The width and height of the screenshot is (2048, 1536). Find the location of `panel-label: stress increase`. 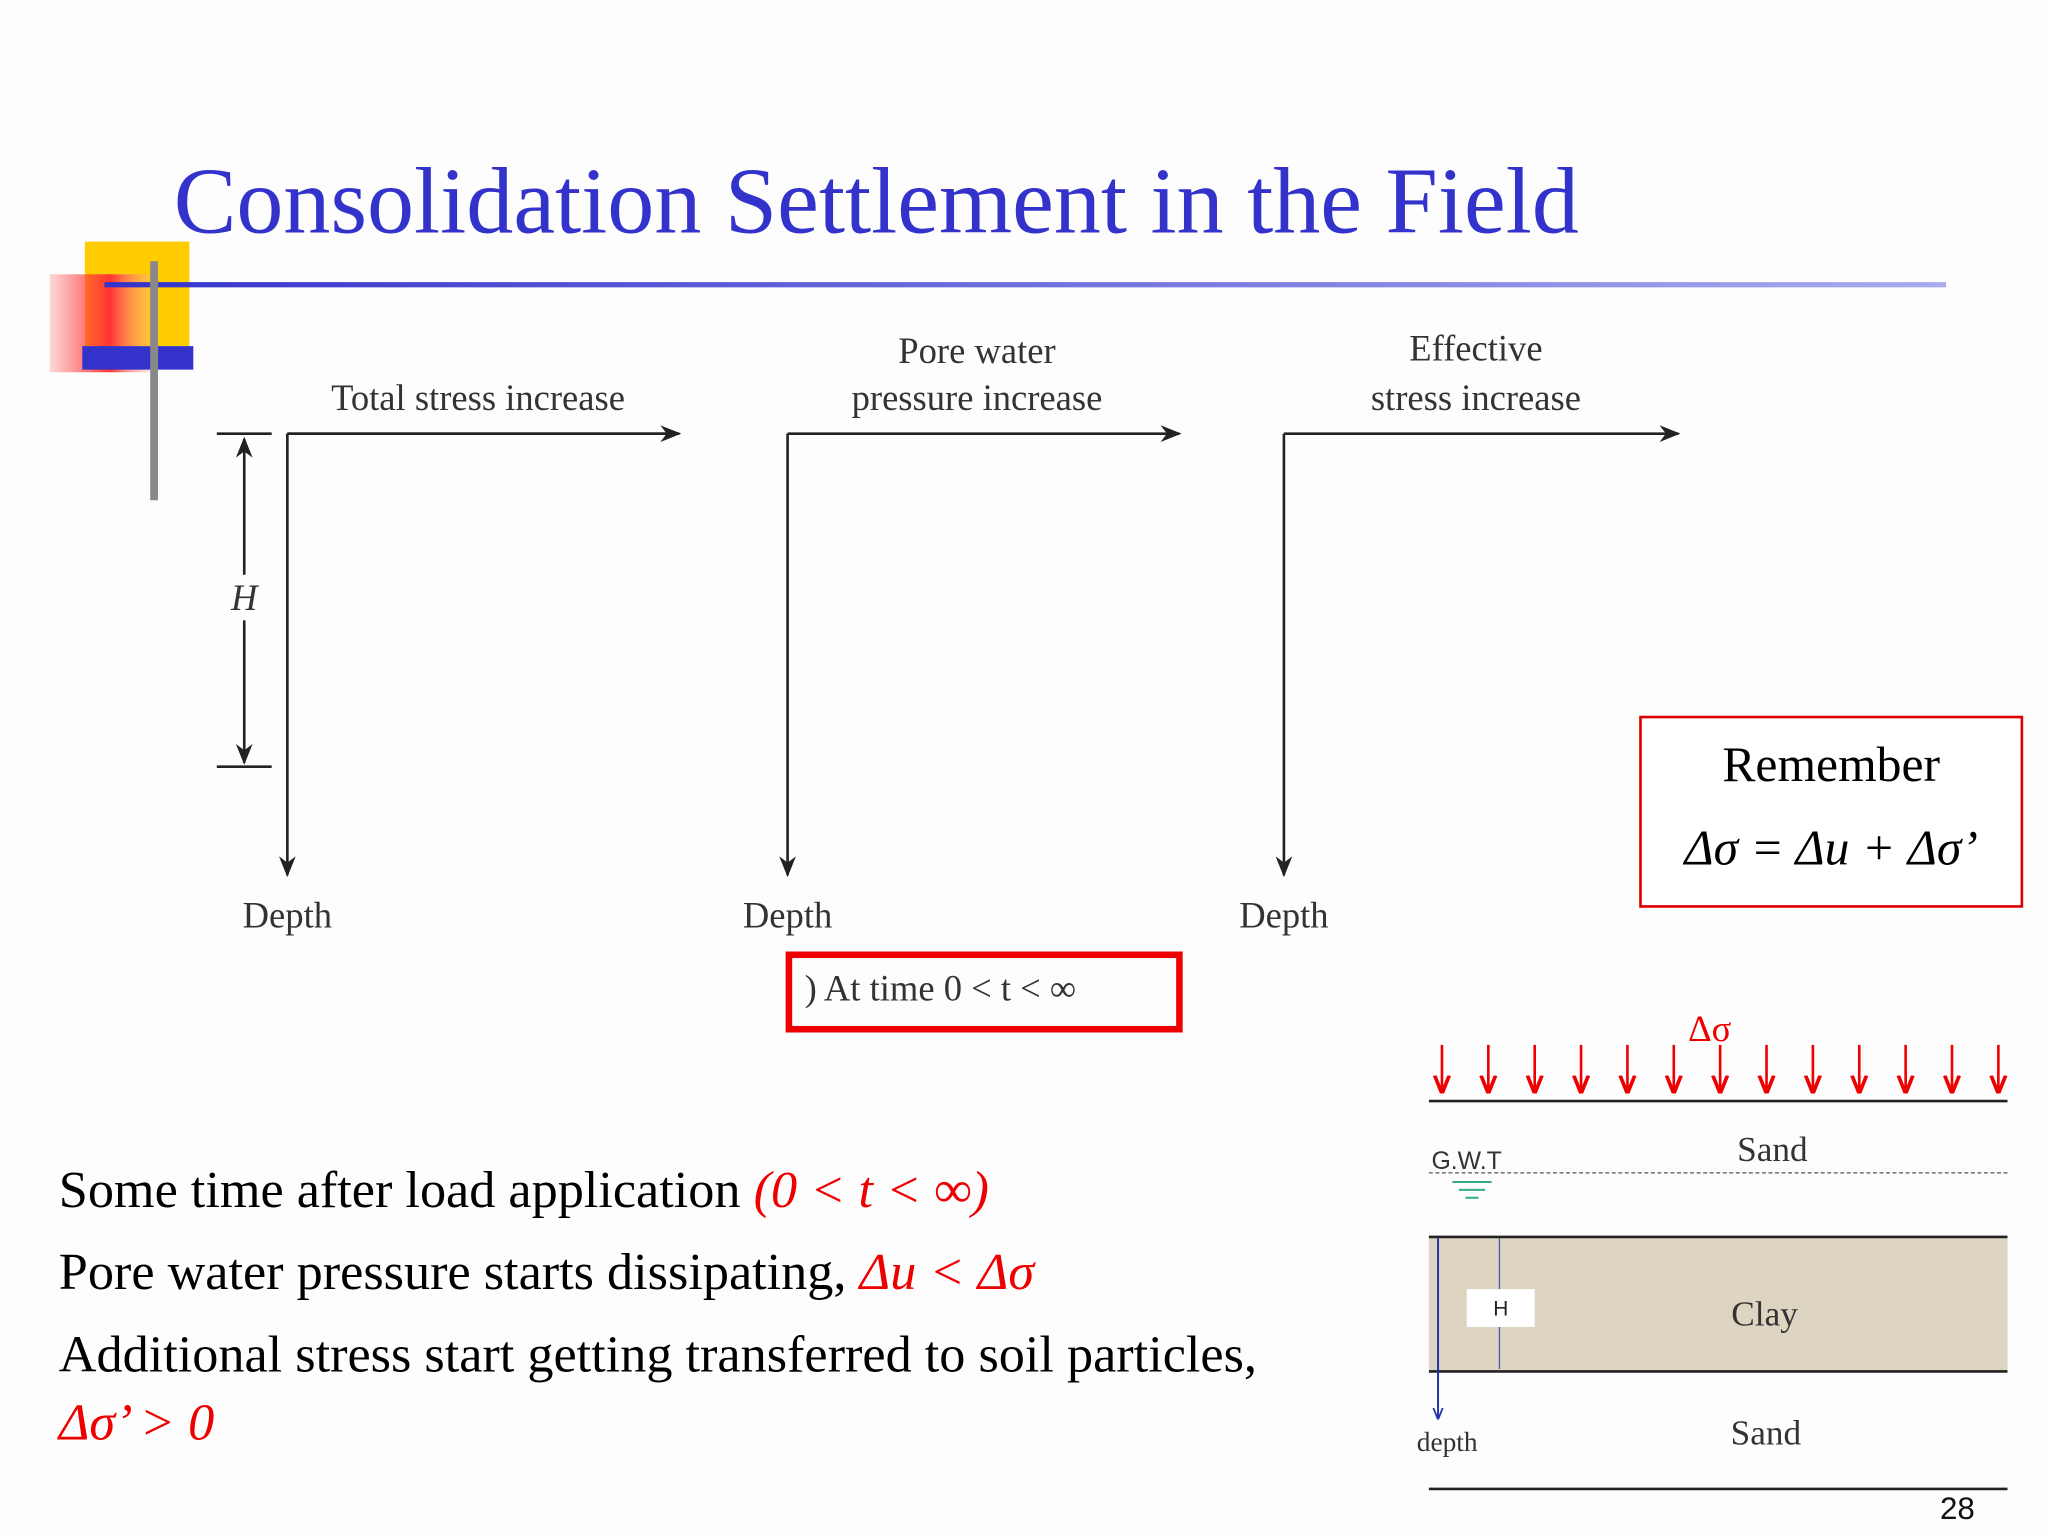

panel-label: stress increase is located at coordinates (1476, 397).